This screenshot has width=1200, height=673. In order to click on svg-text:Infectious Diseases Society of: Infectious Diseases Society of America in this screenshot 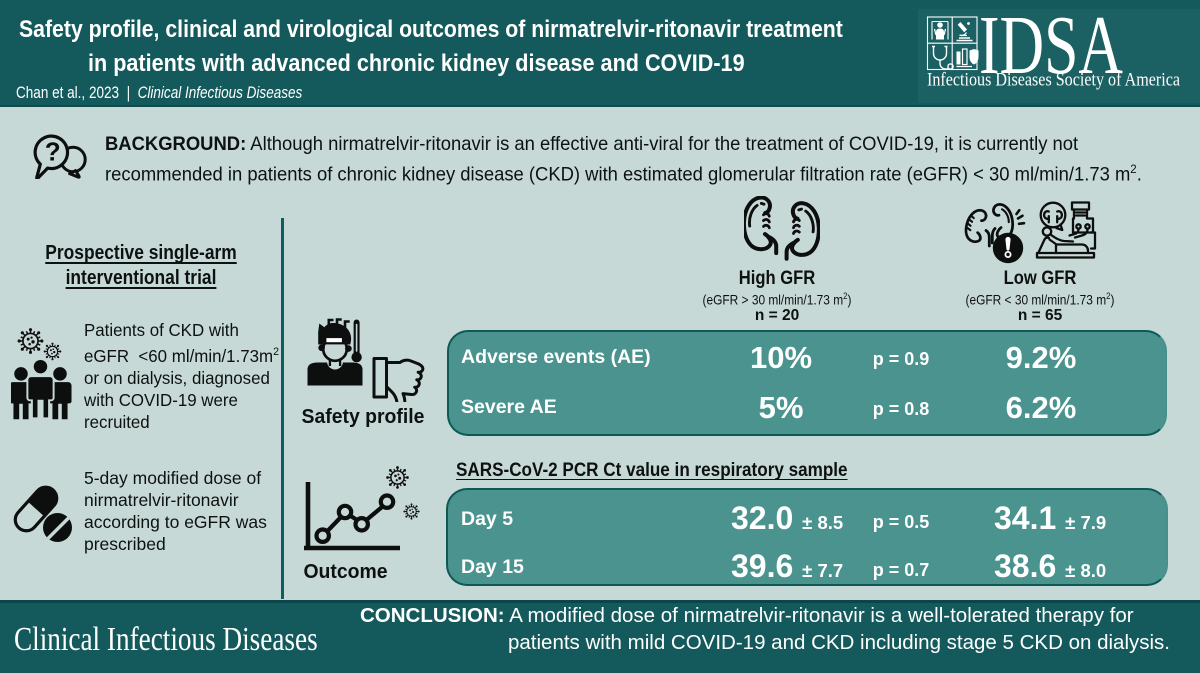, I will do `click(1053, 81)`.